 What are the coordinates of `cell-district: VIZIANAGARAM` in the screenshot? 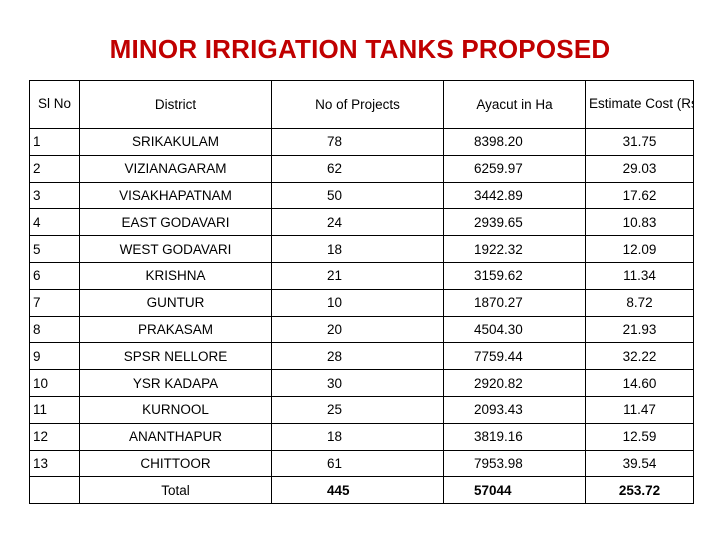 It's located at (175, 168).